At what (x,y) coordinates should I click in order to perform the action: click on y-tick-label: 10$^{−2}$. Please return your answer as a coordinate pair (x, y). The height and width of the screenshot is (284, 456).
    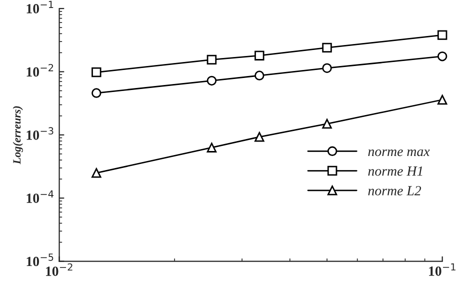
    Looking at the image, I should click on (40, 70).